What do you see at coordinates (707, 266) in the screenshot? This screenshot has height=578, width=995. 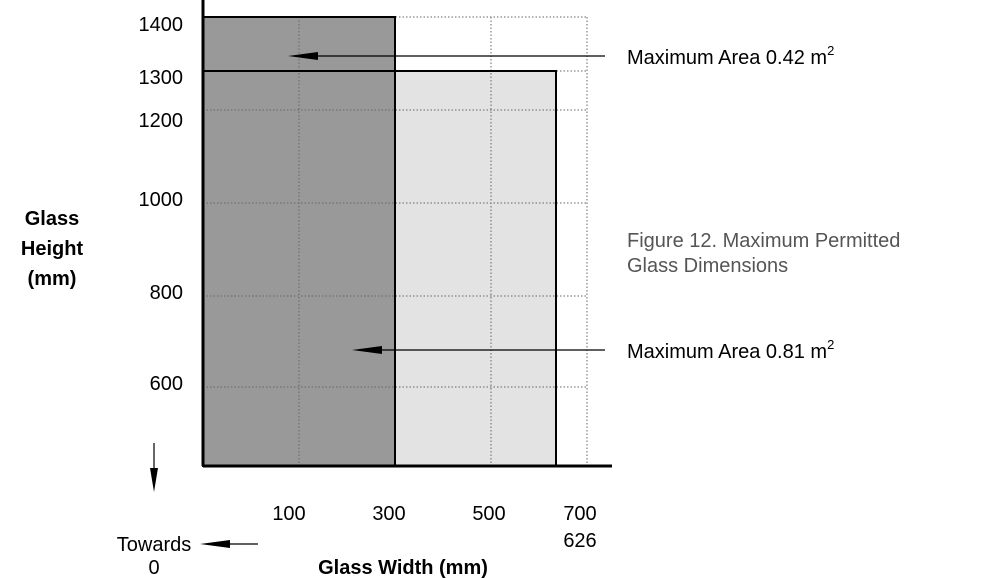 I see `figure-caption: Glass Dimensions` at bounding box center [707, 266].